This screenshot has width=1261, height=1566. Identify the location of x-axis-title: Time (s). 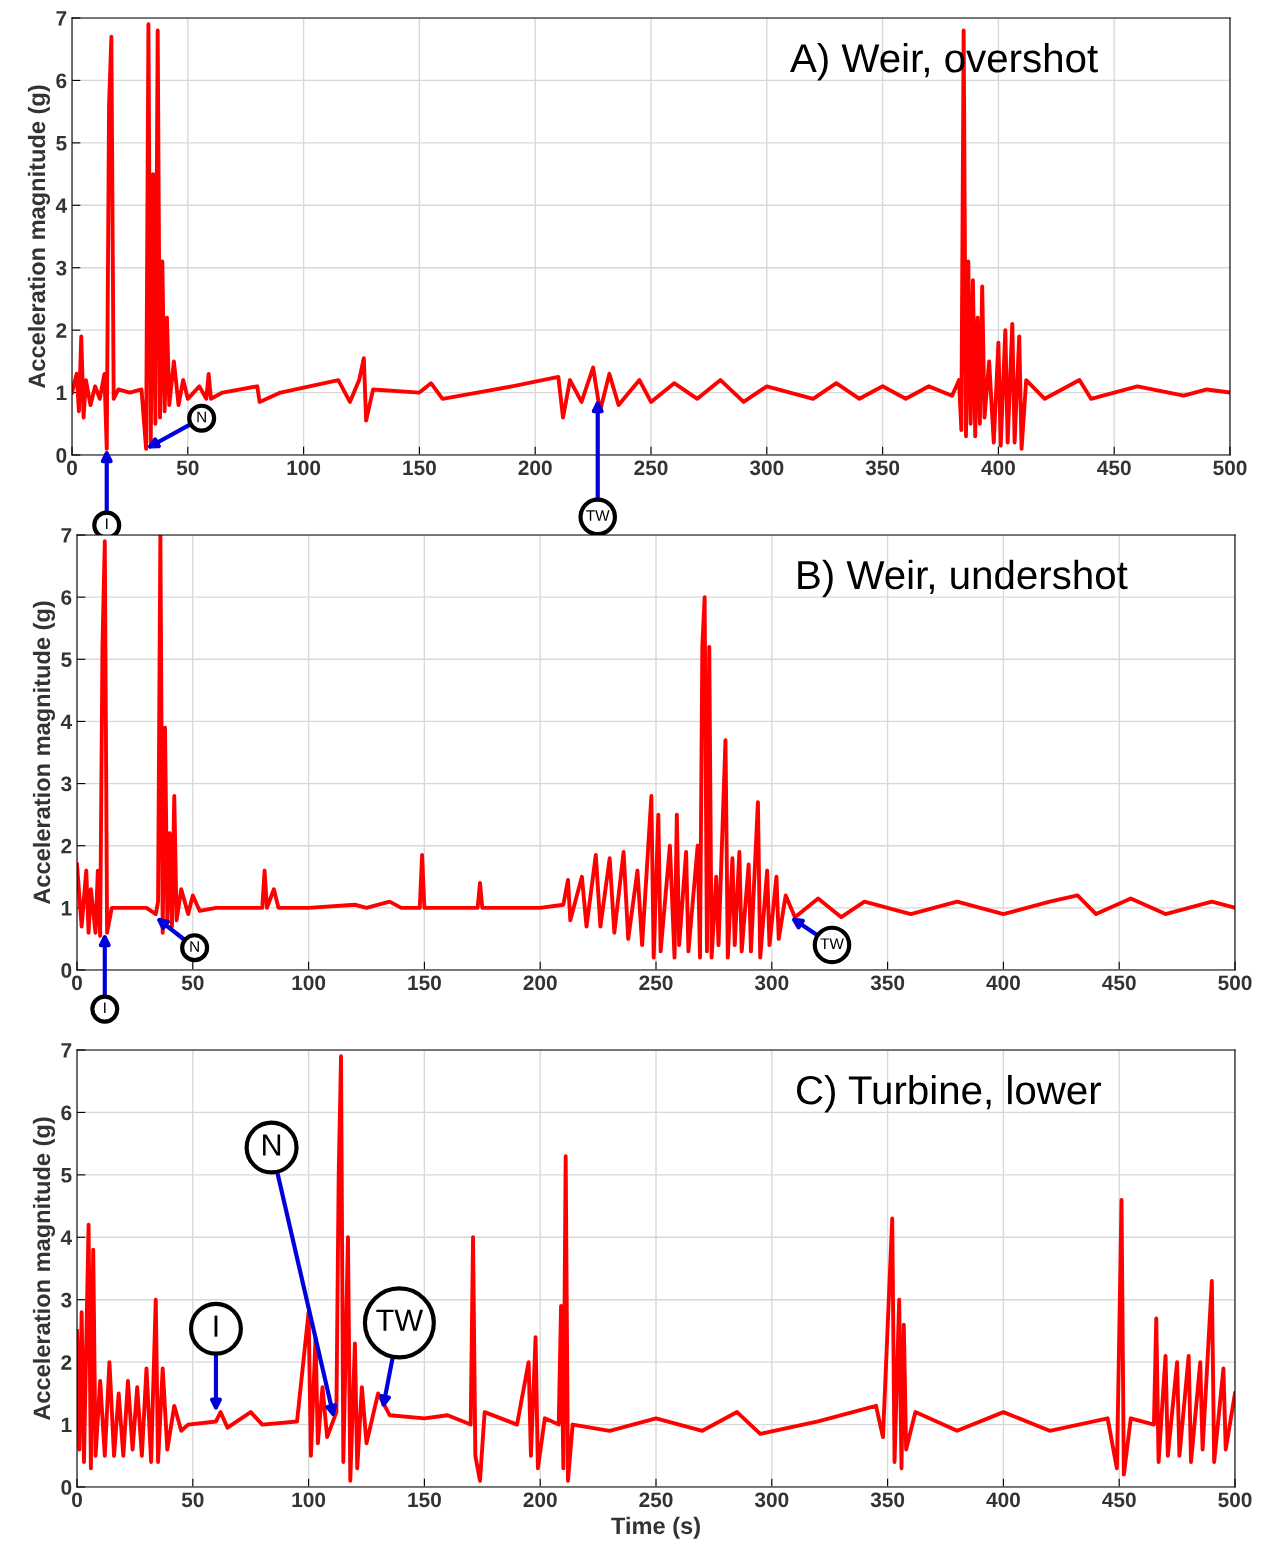
(655, 1527).